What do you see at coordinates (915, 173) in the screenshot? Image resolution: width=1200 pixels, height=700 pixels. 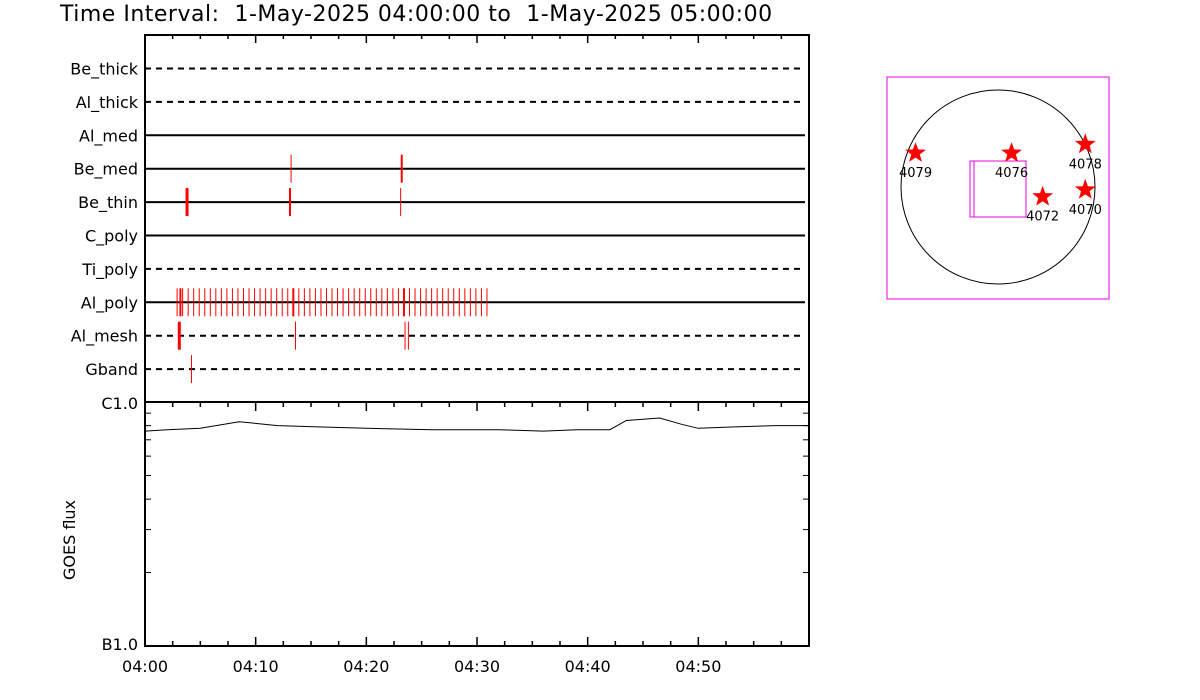 I see `active-region-label: 4079` at bounding box center [915, 173].